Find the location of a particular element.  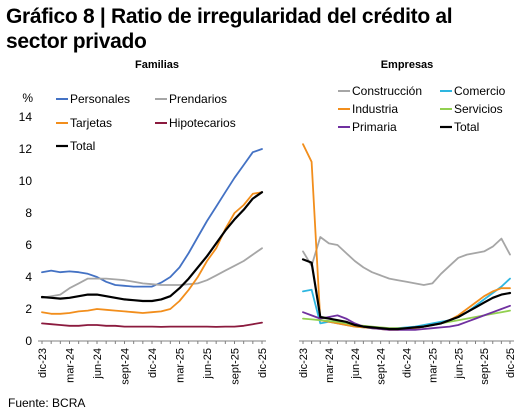

y-tick-label: 6 is located at coordinates (28, 245).